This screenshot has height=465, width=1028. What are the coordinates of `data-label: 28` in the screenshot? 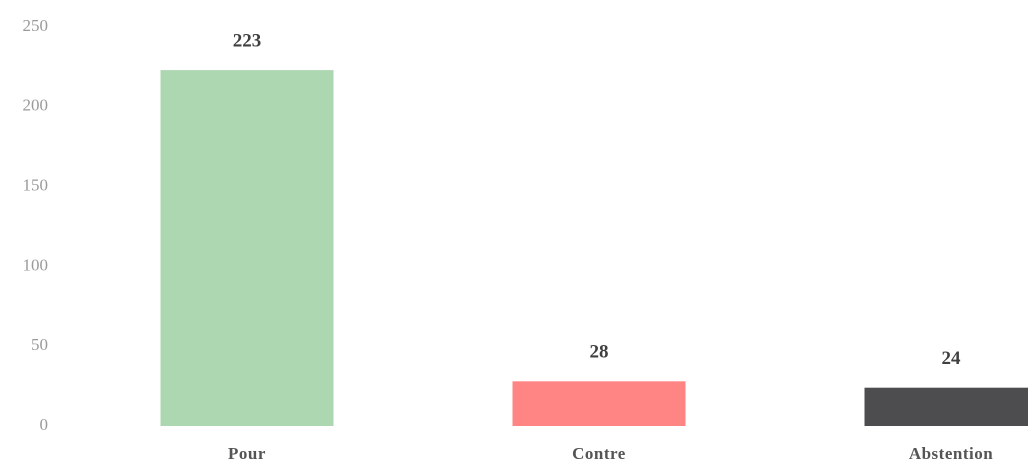 It's located at (599, 352).